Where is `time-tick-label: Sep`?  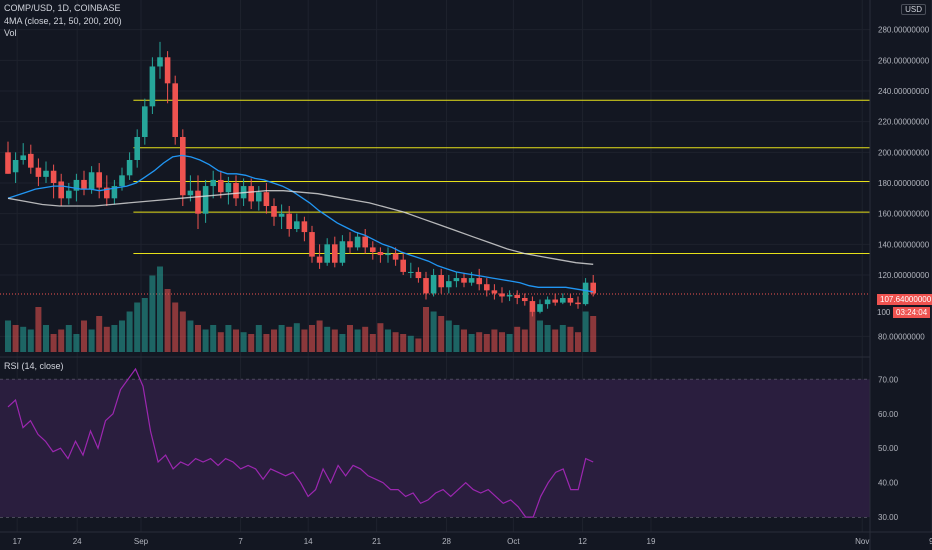
time-tick-label: Sep is located at coordinates (141, 541).